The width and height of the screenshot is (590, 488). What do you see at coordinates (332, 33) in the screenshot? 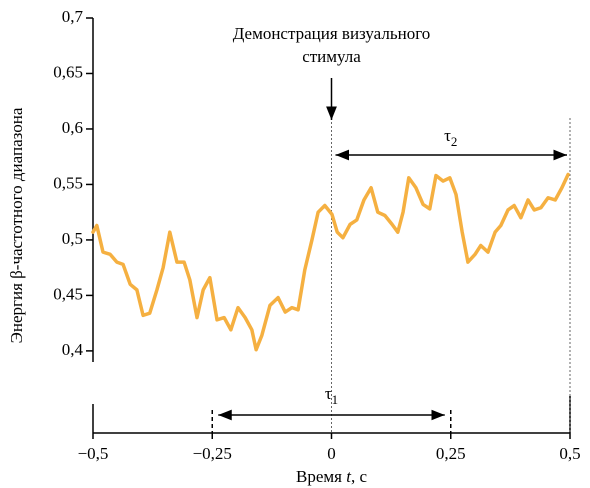
I see `annotation: Демонстрация визуального` at bounding box center [332, 33].